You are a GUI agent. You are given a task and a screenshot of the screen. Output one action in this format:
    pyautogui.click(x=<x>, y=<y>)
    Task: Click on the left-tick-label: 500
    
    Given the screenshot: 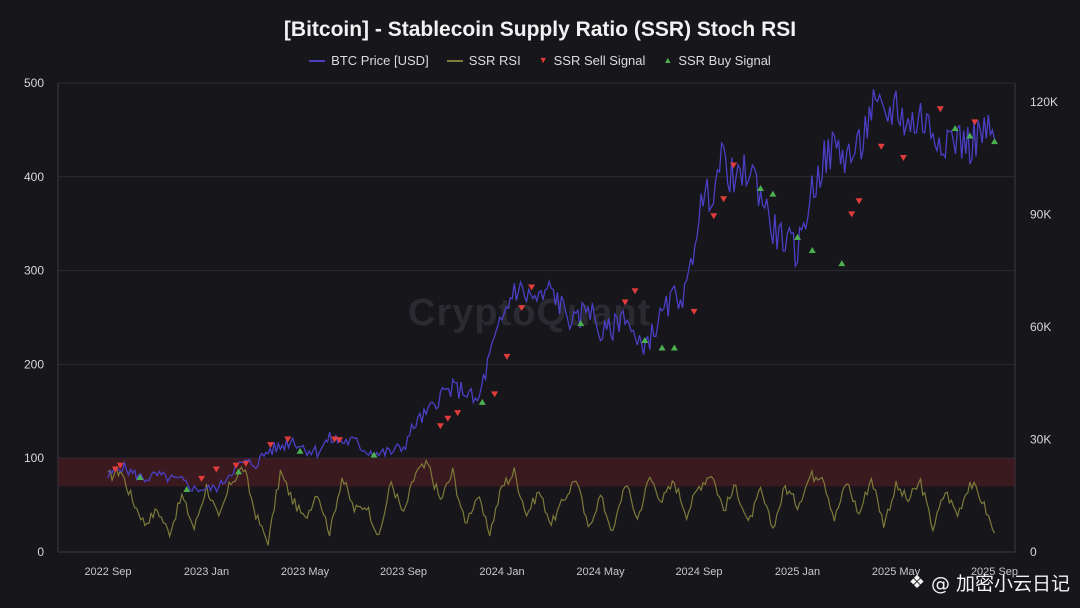 What is the action you would take?
    pyautogui.click(x=34, y=83)
    